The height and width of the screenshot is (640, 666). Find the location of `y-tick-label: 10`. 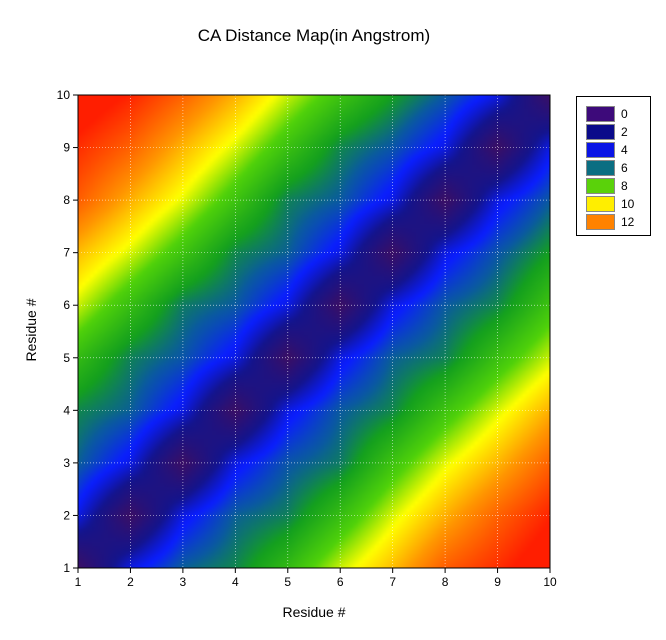

y-tick-label: 10 is located at coordinates (64, 95).